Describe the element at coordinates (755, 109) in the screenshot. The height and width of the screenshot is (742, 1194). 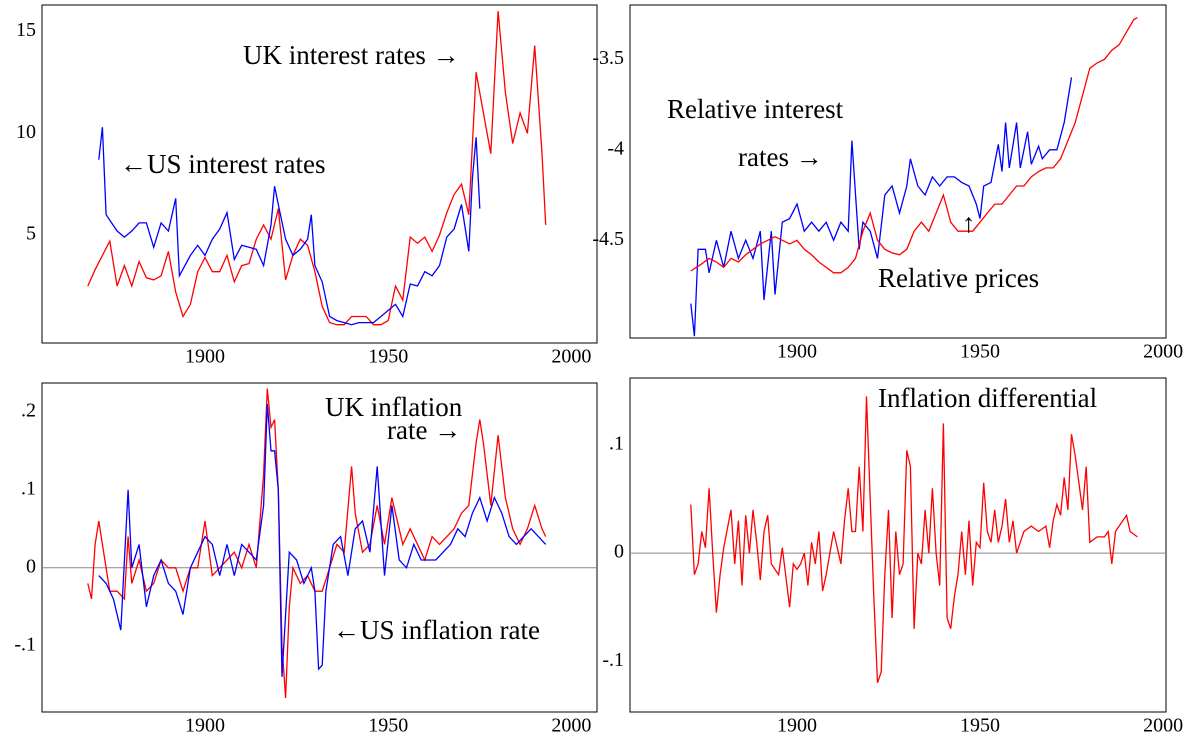
I see `annotation: Relative interest` at that location.